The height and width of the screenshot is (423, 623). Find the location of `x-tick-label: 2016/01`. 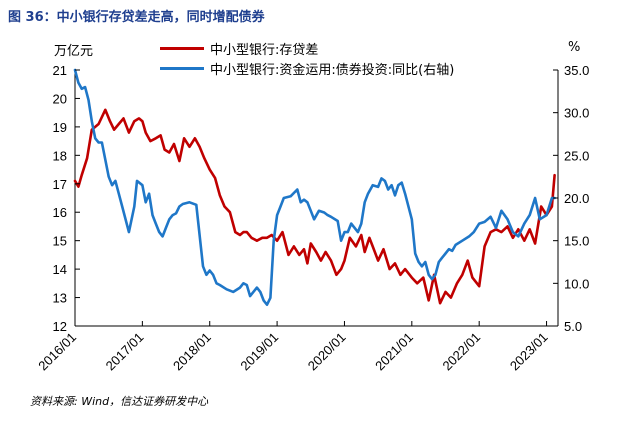

x-tick-label: 2016/01 is located at coordinates (57, 352).